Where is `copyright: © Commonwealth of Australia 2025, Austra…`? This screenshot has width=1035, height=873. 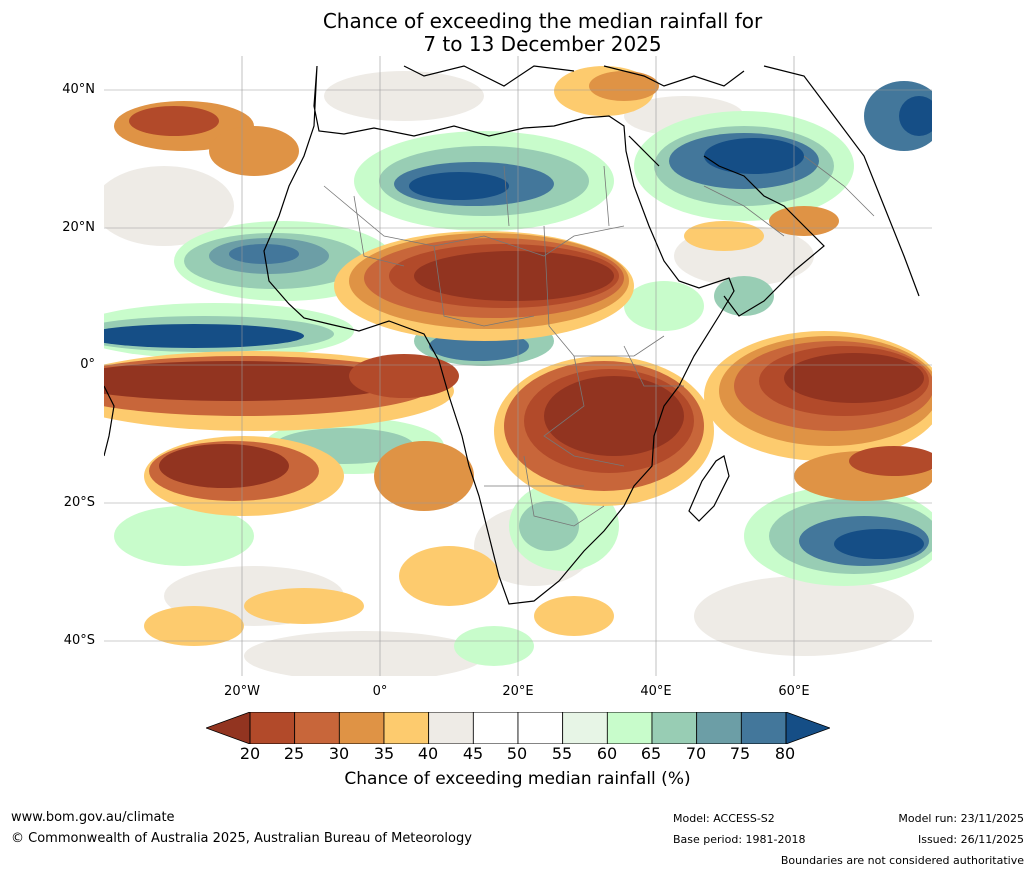 copyright: © Commonwealth of Australia 2025, Austra… is located at coordinates (241, 838).